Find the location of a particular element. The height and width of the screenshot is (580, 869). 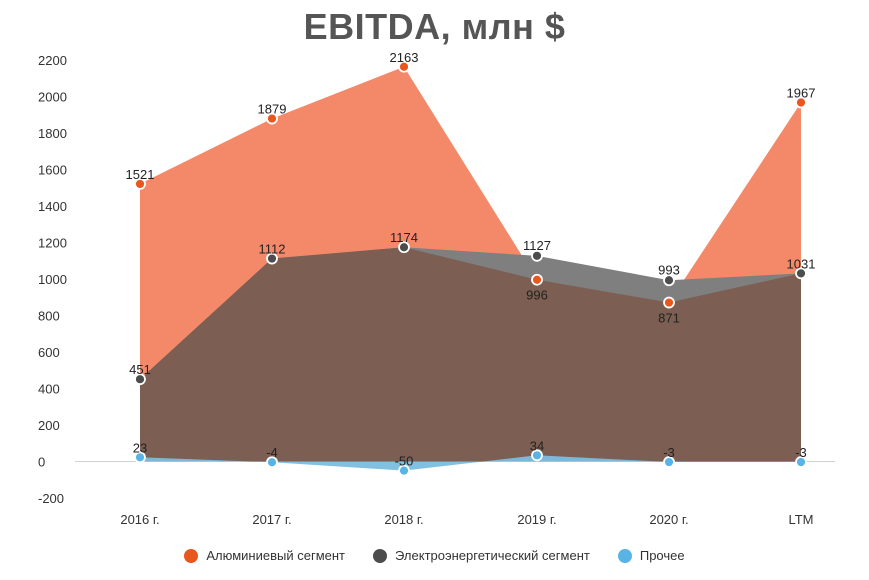

data-label-aluminum: 996 is located at coordinates (537, 295).